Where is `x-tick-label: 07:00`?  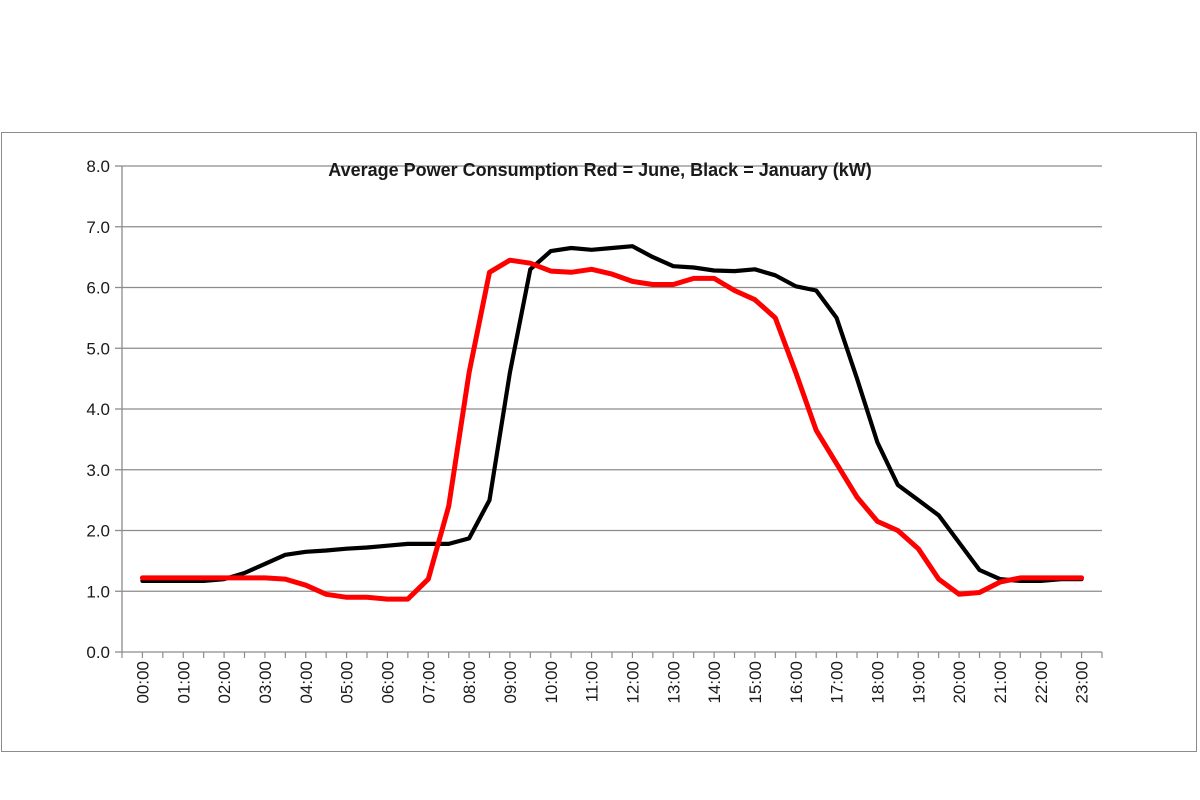 x-tick-label: 07:00 is located at coordinates (428, 682).